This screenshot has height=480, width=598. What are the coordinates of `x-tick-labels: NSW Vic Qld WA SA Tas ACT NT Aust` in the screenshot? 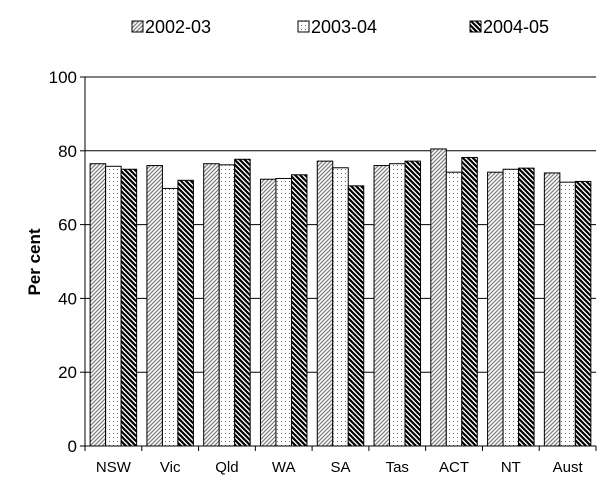 It's located at (340, 467).